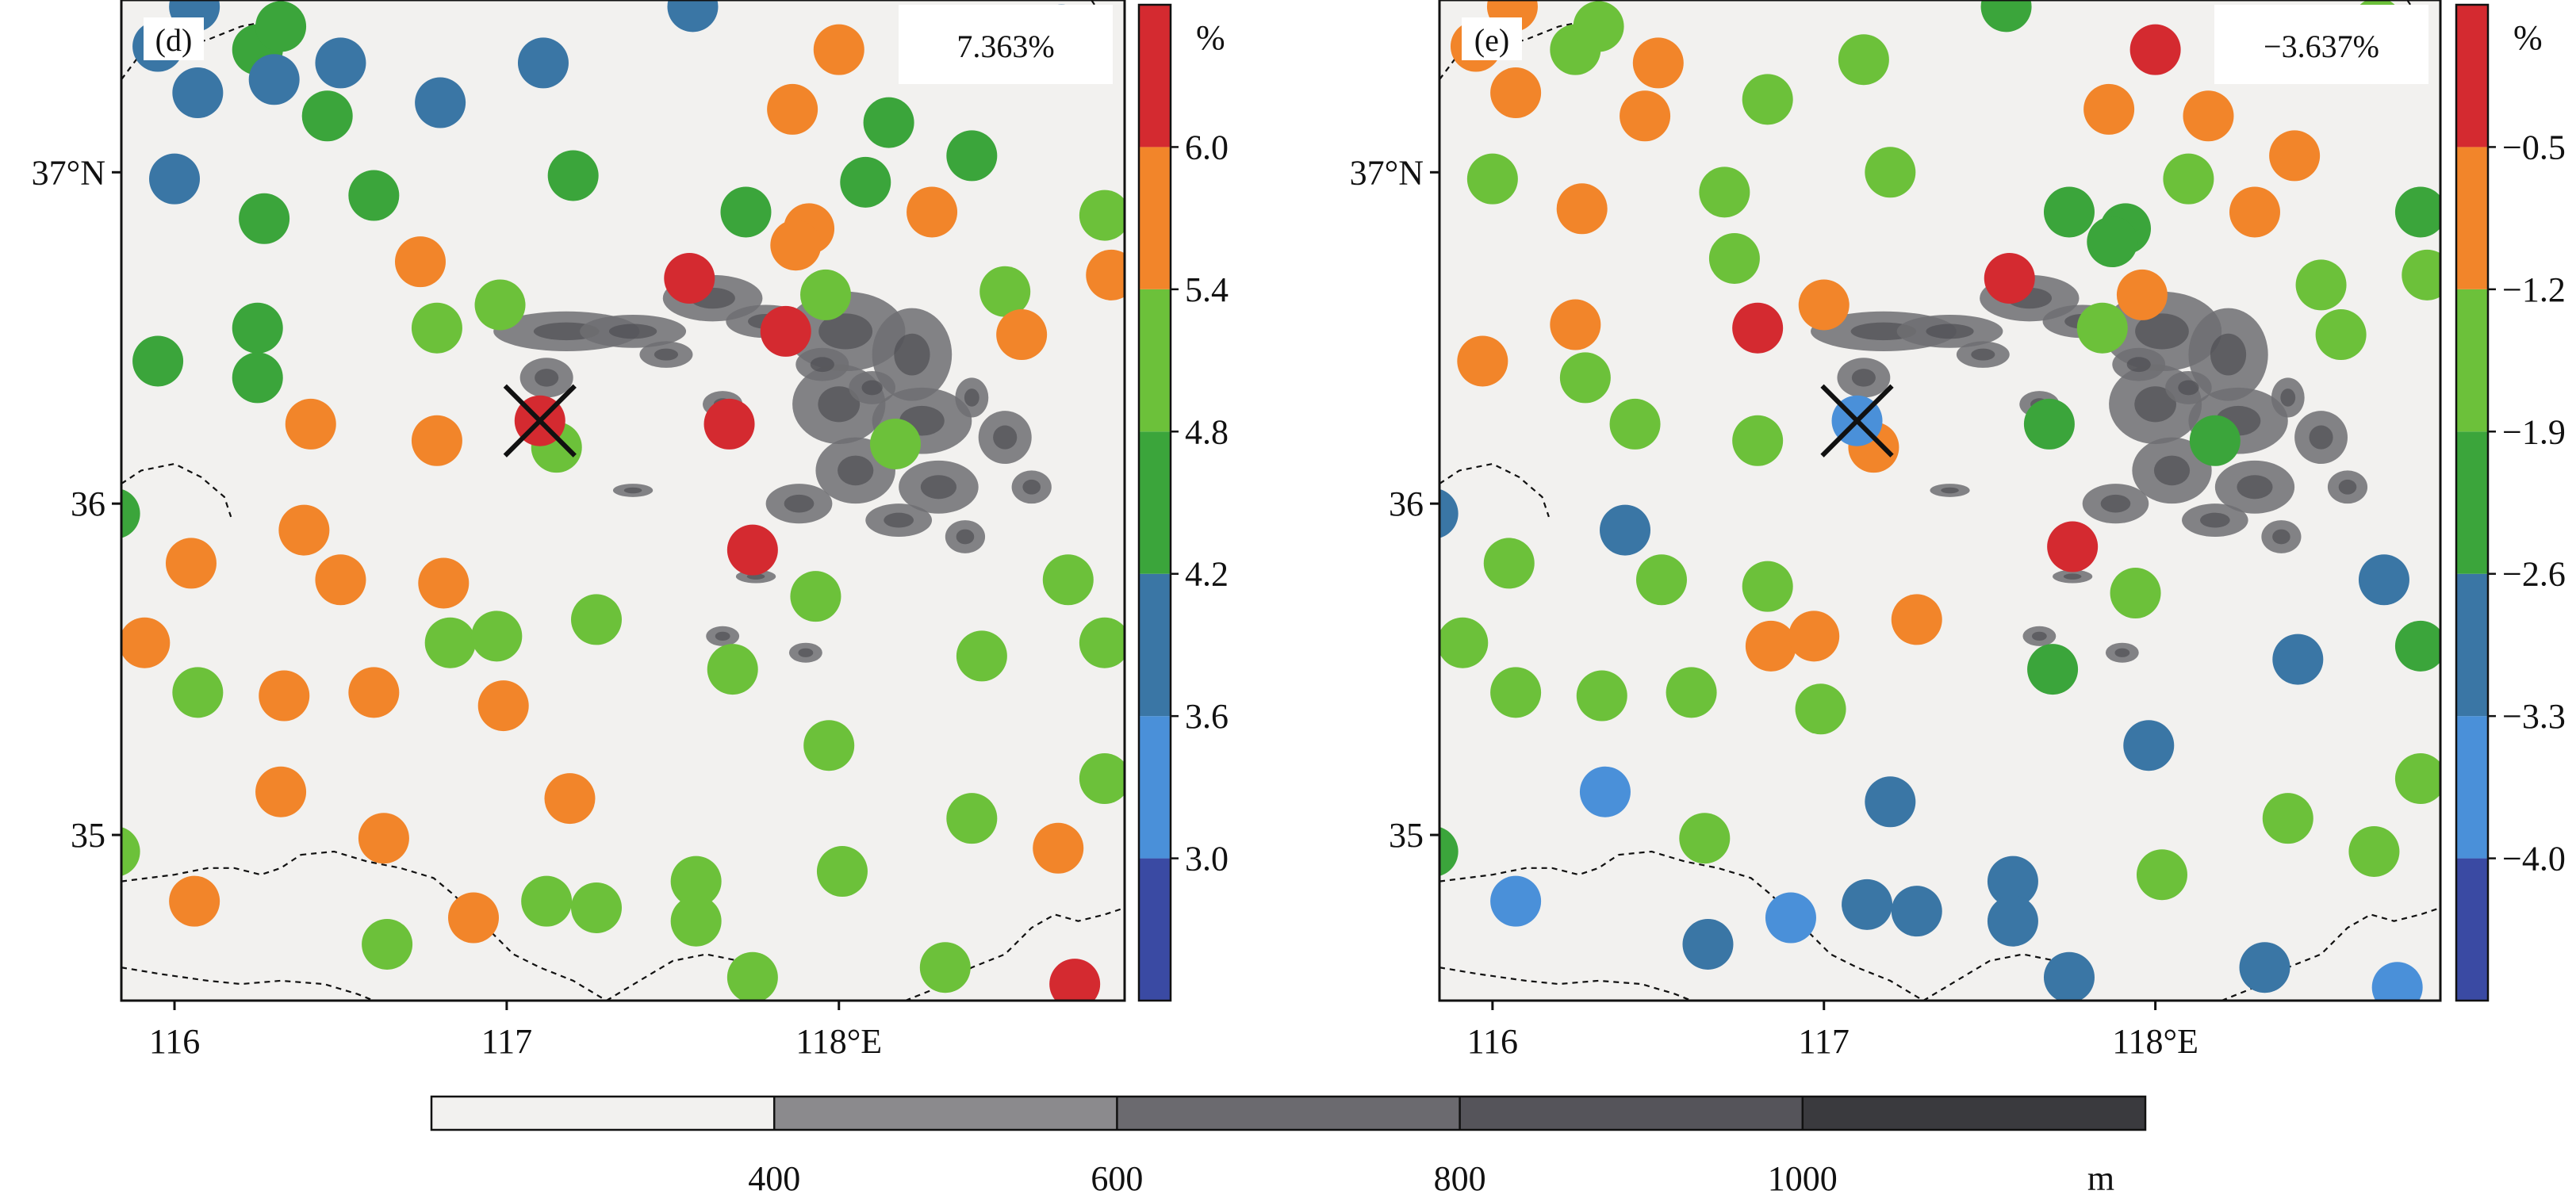  I want to click on elevation-segment, so click(945, 1113).